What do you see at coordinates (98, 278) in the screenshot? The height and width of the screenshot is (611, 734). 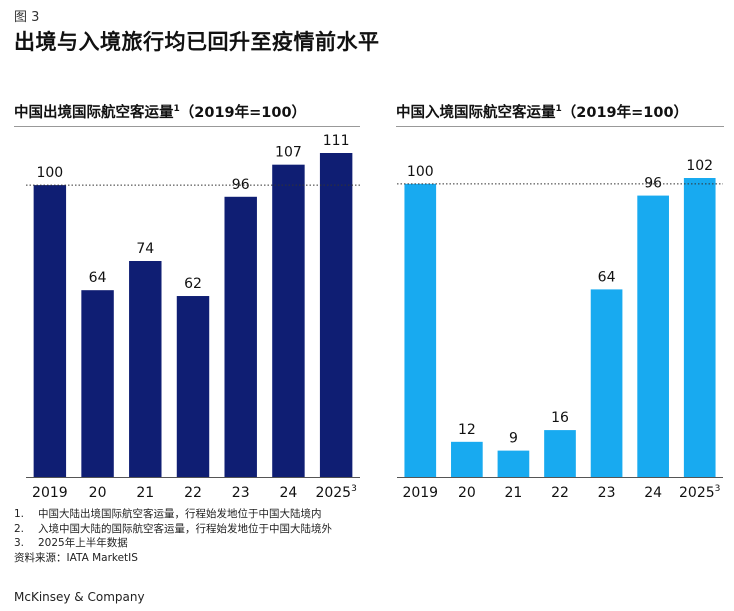 I see `data-label-20: 64` at bounding box center [98, 278].